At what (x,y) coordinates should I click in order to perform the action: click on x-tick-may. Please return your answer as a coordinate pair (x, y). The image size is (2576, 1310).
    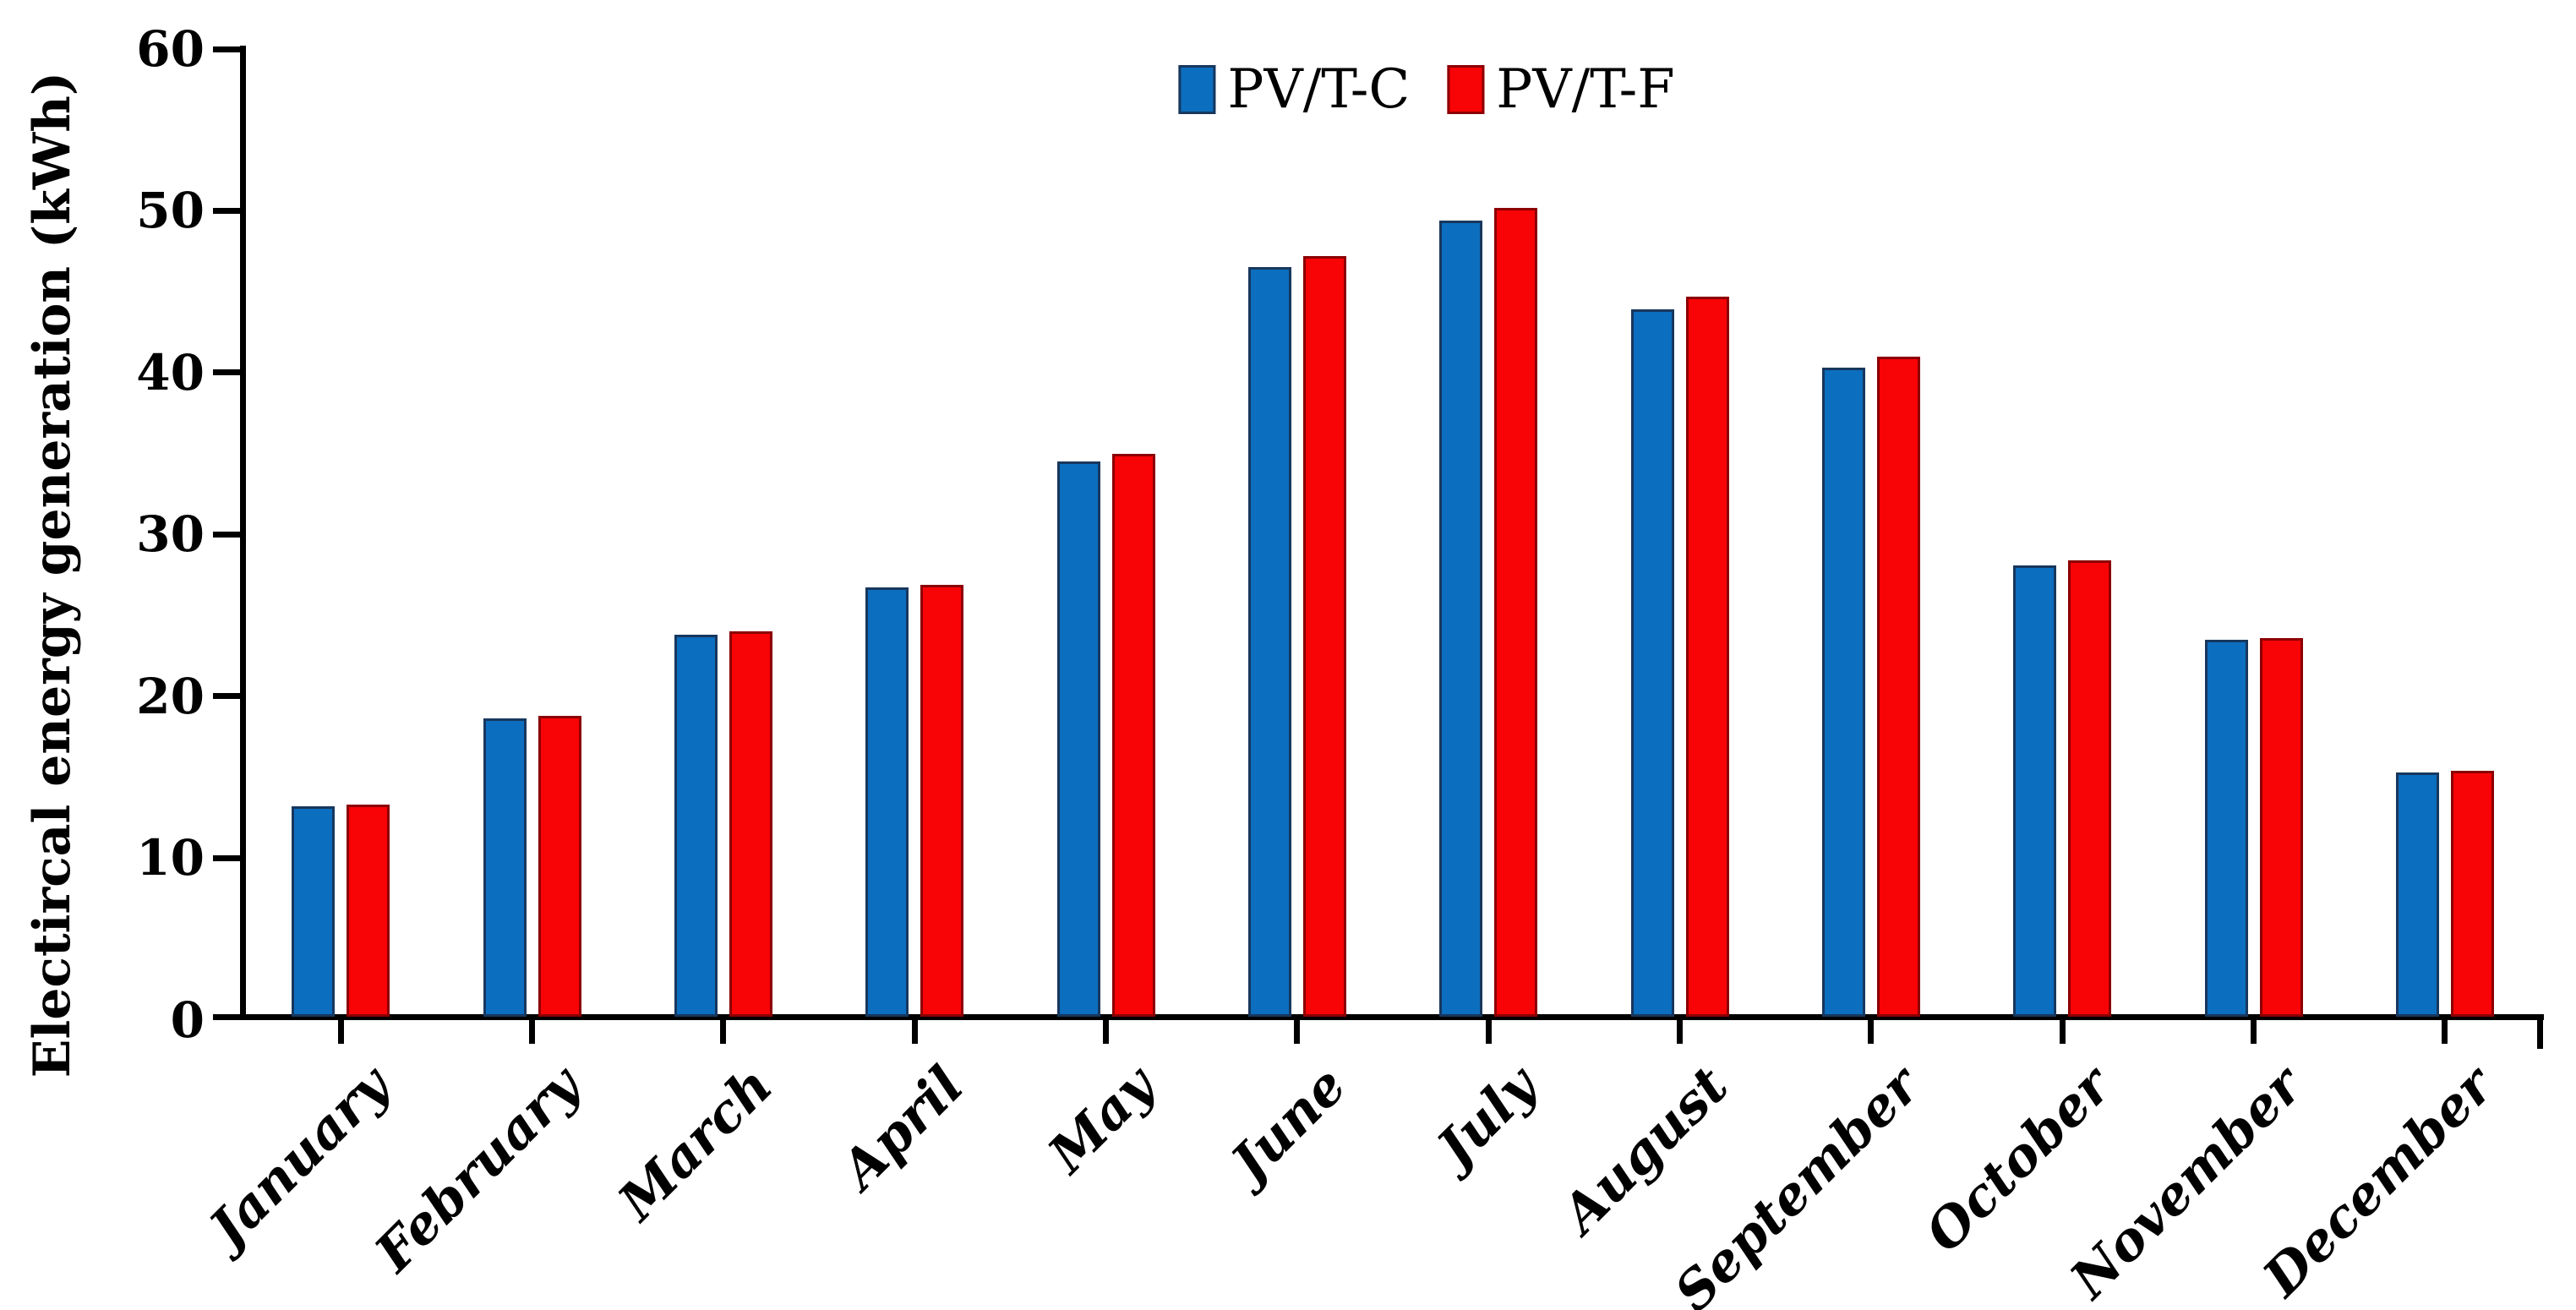
    Looking at the image, I should click on (1106, 1030).